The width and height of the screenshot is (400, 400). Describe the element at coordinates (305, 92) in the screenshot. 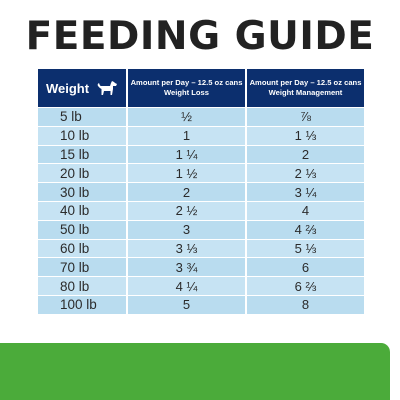

I see `weight-management-header-line2: Weight Management` at that location.